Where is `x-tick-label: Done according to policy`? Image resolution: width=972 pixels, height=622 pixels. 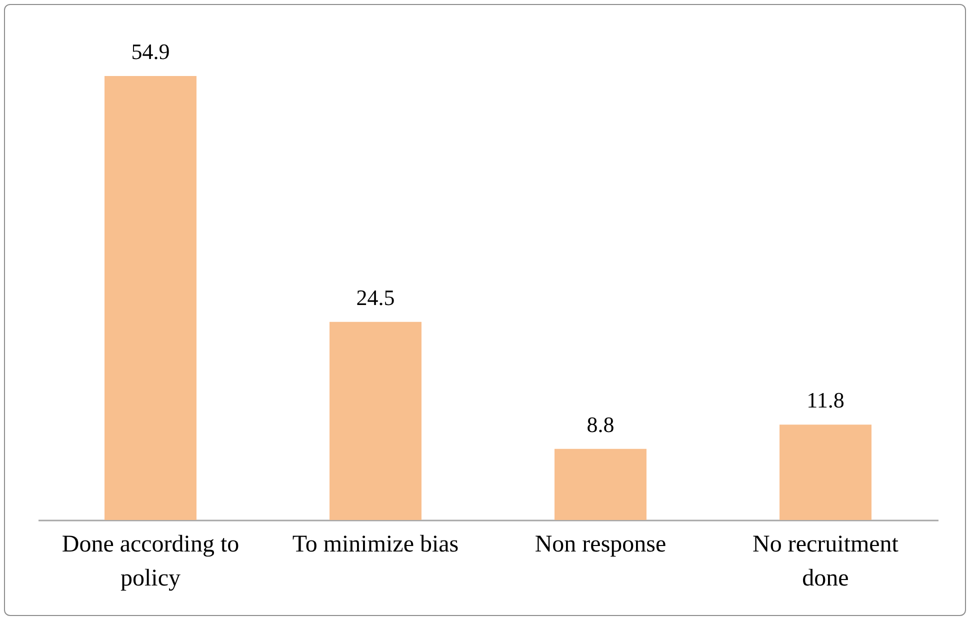 x-tick-label: Done according to policy is located at coordinates (151, 562).